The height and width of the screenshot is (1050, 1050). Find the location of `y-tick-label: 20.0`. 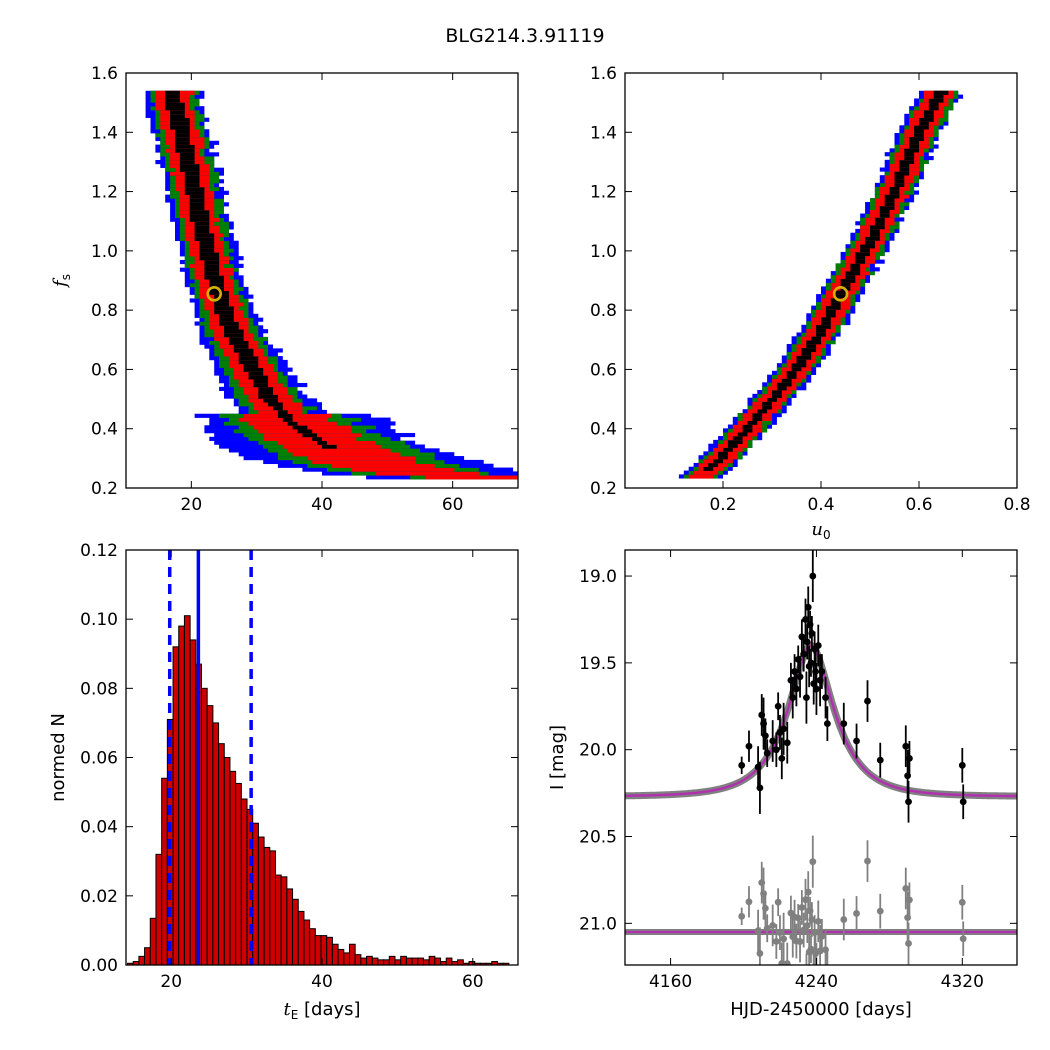

y-tick-label: 20.0 is located at coordinates (598, 751).